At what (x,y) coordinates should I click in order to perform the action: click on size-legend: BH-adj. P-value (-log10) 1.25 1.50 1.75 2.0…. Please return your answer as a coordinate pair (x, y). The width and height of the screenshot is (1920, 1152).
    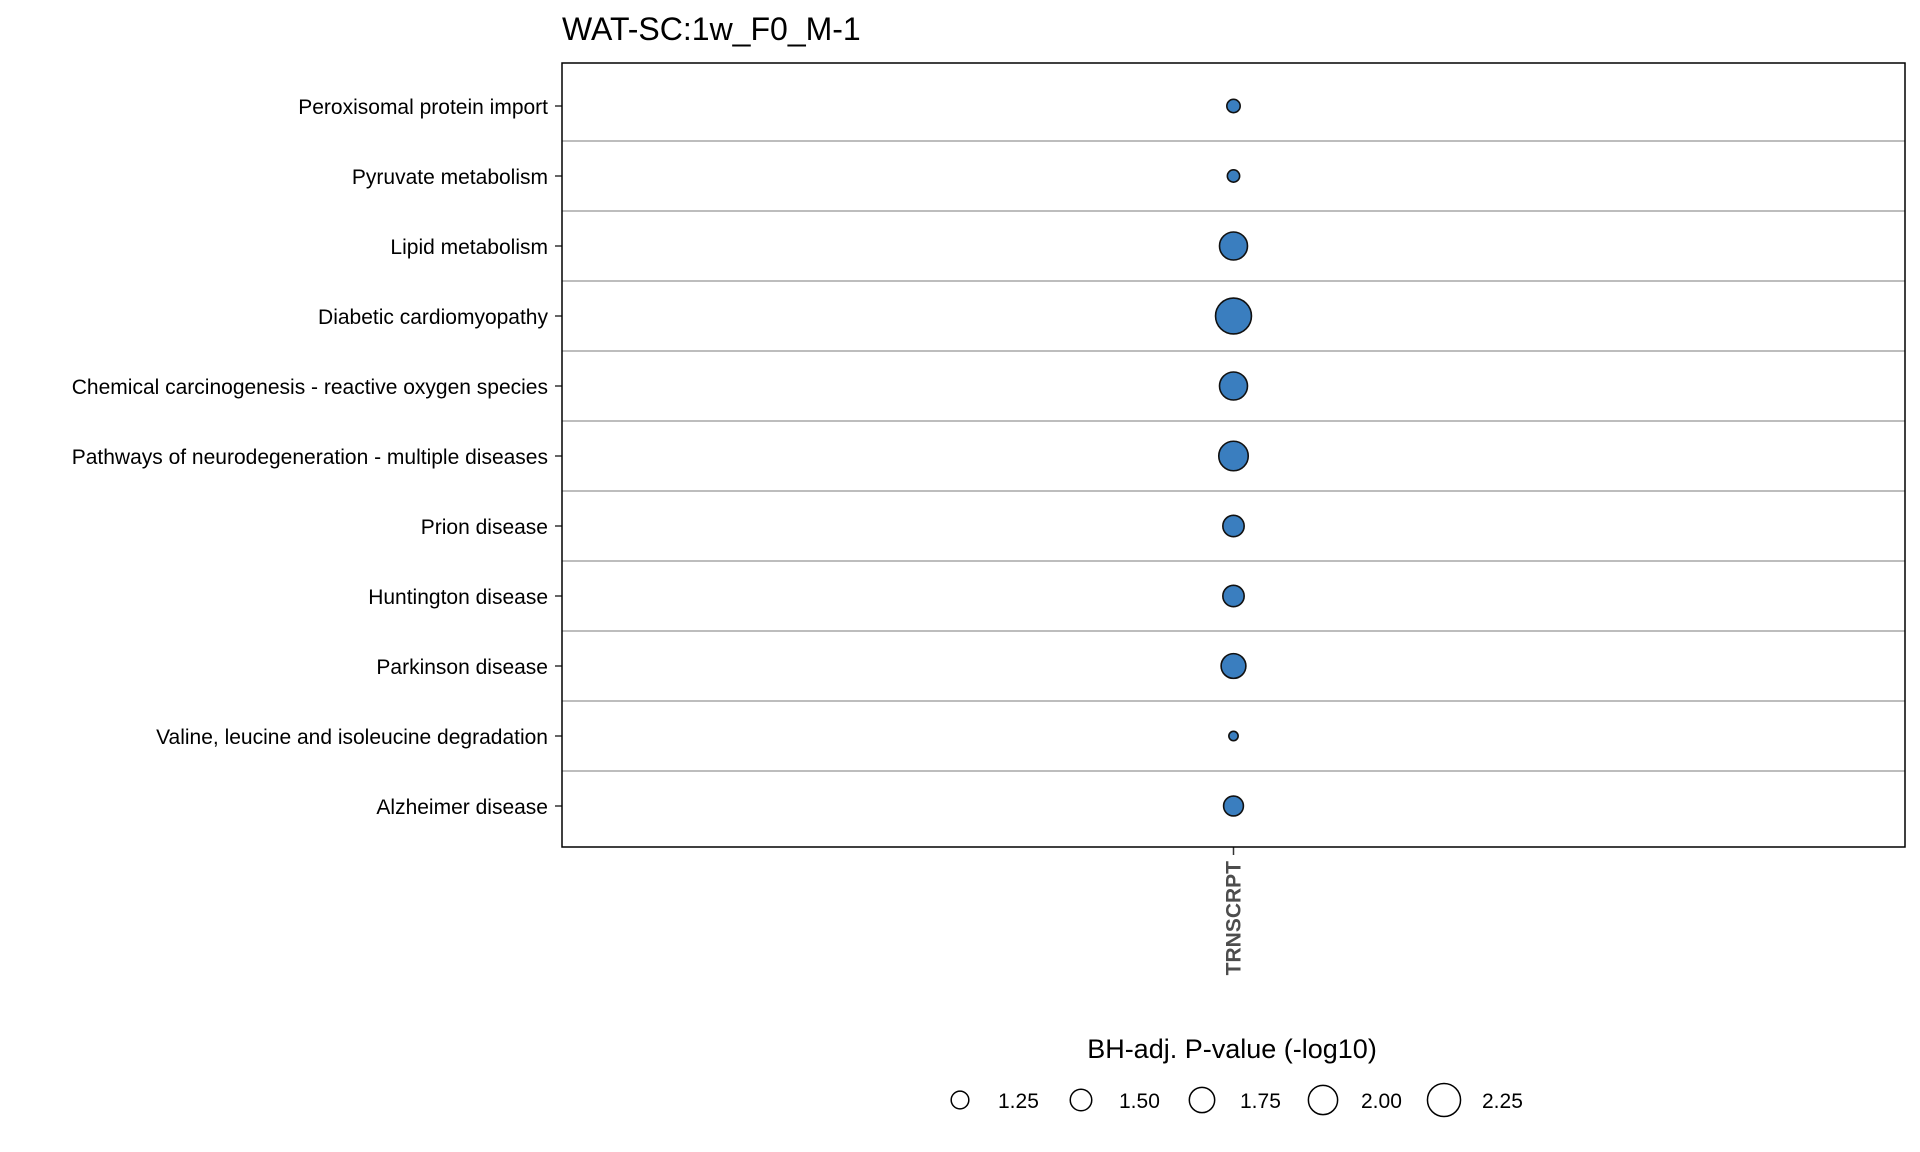
    Looking at the image, I should click on (1236, 1076).